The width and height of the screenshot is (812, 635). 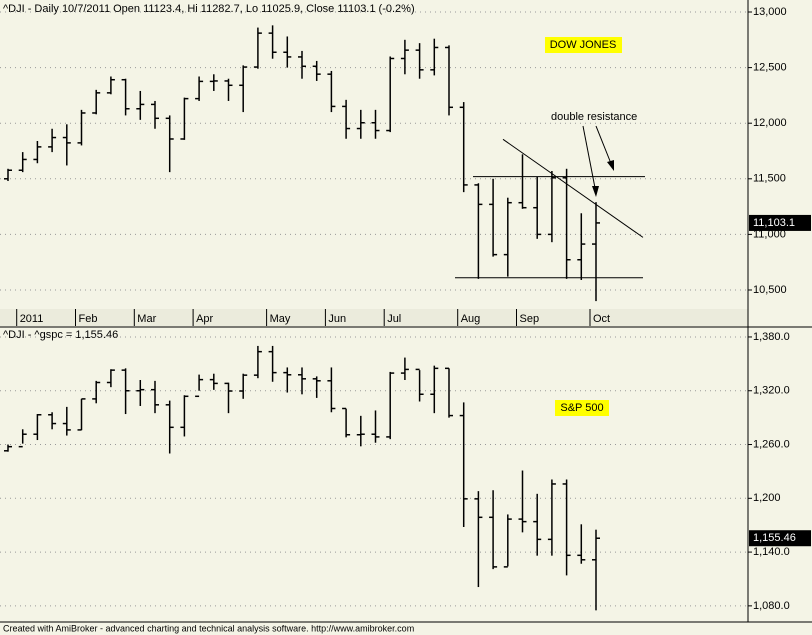 What do you see at coordinates (770, 68) in the screenshot?
I see `y-tick-label: 12,500` at bounding box center [770, 68].